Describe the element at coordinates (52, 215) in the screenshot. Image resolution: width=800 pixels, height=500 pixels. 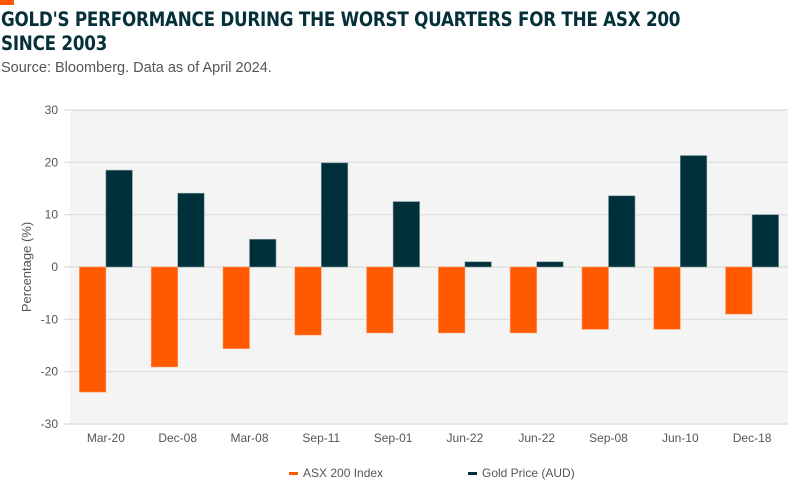
I see `y-tick-label: 10` at that location.